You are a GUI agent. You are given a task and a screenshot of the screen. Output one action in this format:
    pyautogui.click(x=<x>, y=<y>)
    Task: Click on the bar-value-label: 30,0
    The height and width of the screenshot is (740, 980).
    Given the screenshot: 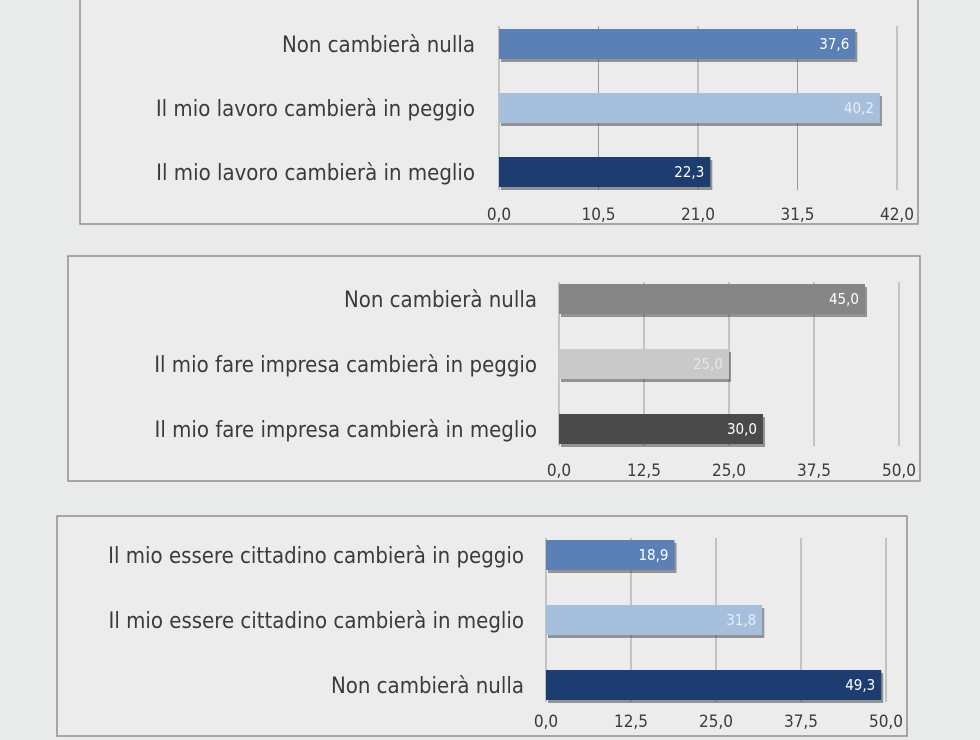 What is the action you would take?
    pyautogui.click(x=742, y=429)
    